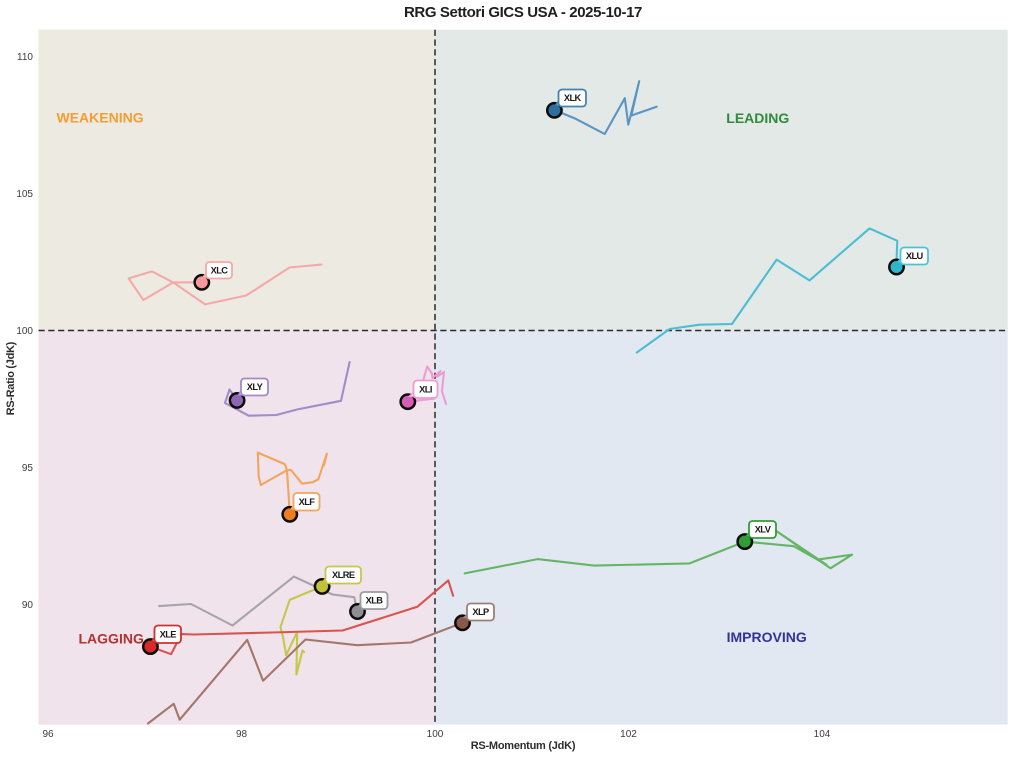 This screenshot has width=1014, height=758. What do you see at coordinates (100, 118) in the screenshot?
I see `svg-text: WEAKENING` at bounding box center [100, 118].